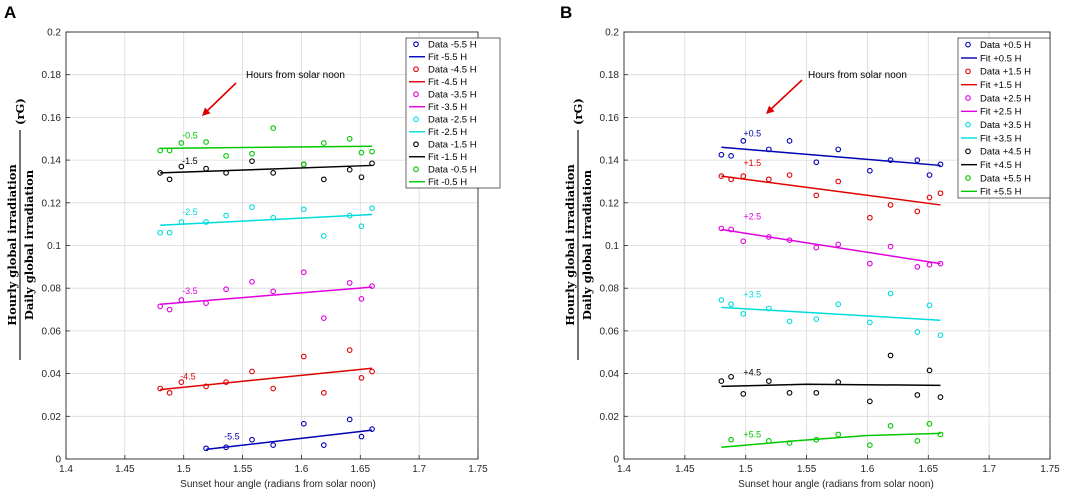 Image resolution: width=1065 pixels, height=491 pixels. What do you see at coordinates (20, 111) in the screenshot?
I see `panel-a-ylabel-symbol: (rG)` at bounding box center [20, 111].